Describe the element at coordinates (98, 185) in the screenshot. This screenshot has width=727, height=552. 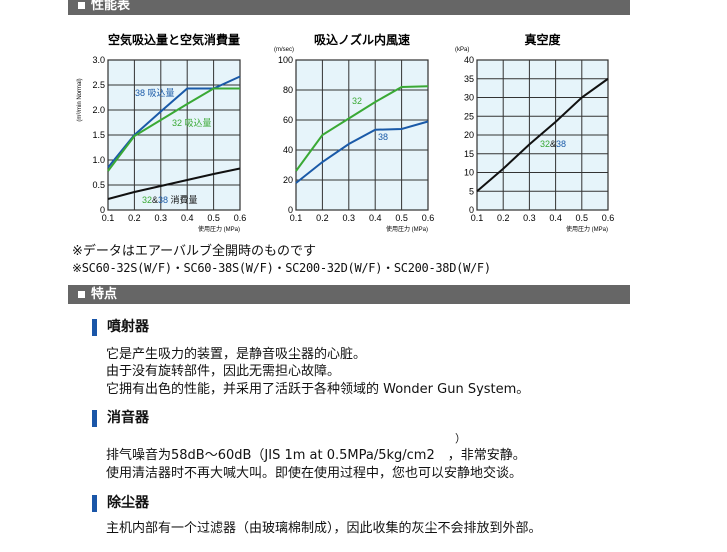
I see `y-tick-label: 0.5` at that location.